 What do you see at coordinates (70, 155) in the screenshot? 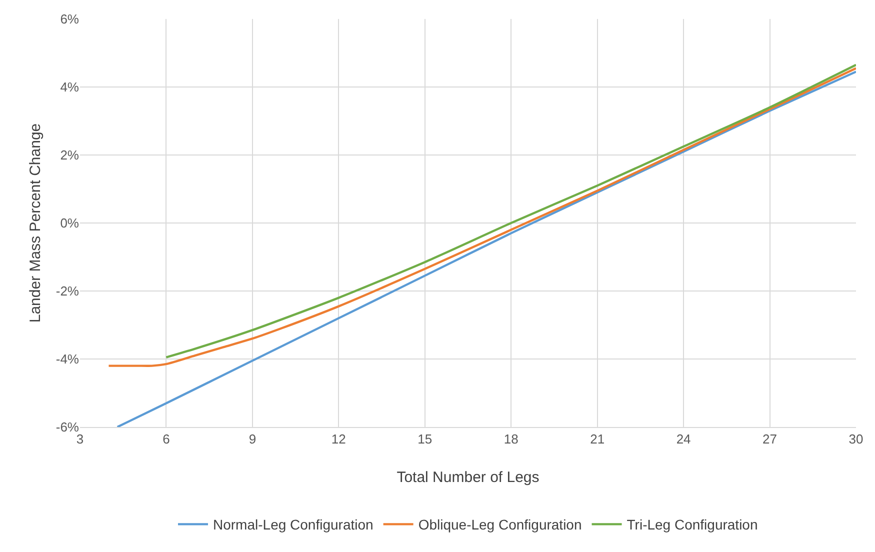
I see `y-tick-label: 2%` at bounding box center [70, 155].